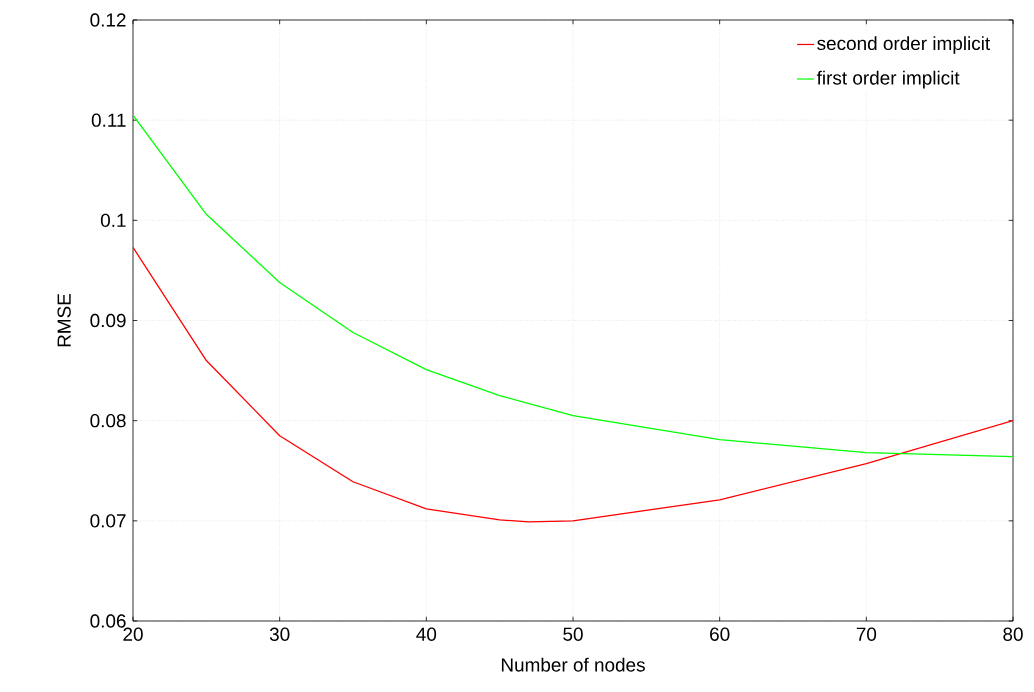  Describe the element at coordinates (108, 120) in the screenshot. I see `y-tick-label: 0.11` at that location.